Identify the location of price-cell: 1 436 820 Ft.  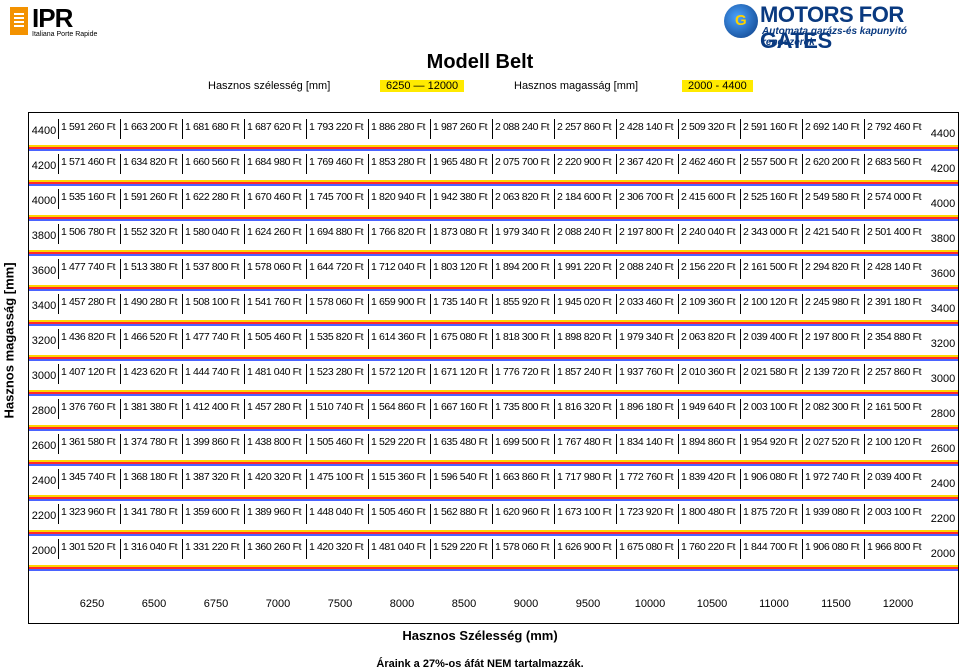
(88, 337).